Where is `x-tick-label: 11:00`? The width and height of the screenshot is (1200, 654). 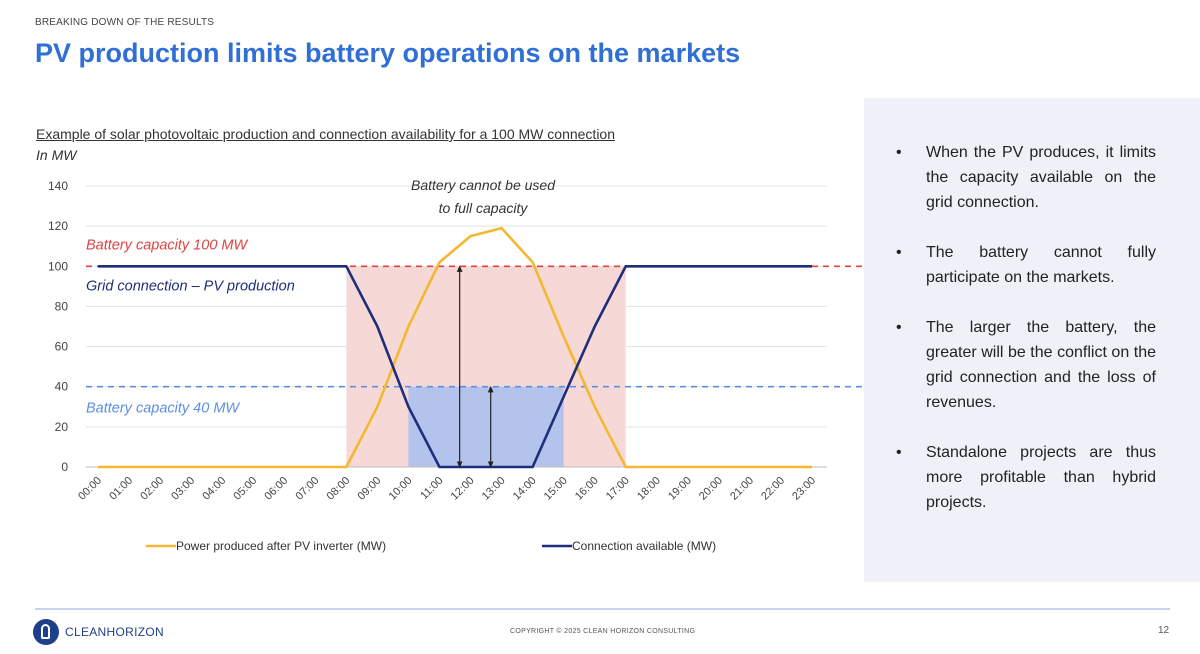 x-tick-label: 11:00 is located at coordinates (431, 488).